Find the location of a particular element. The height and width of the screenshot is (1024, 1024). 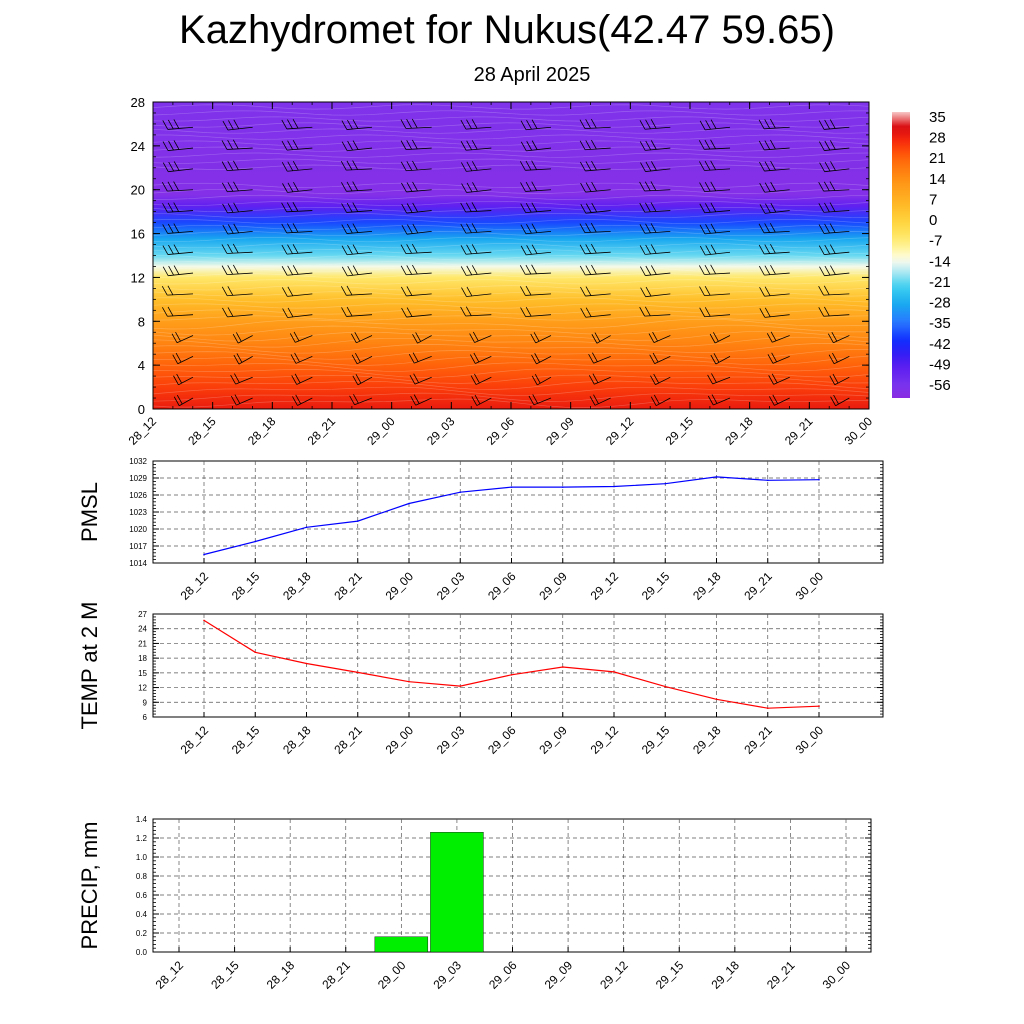

y-tick-label: 1026 is located at coordinates (138, 495).